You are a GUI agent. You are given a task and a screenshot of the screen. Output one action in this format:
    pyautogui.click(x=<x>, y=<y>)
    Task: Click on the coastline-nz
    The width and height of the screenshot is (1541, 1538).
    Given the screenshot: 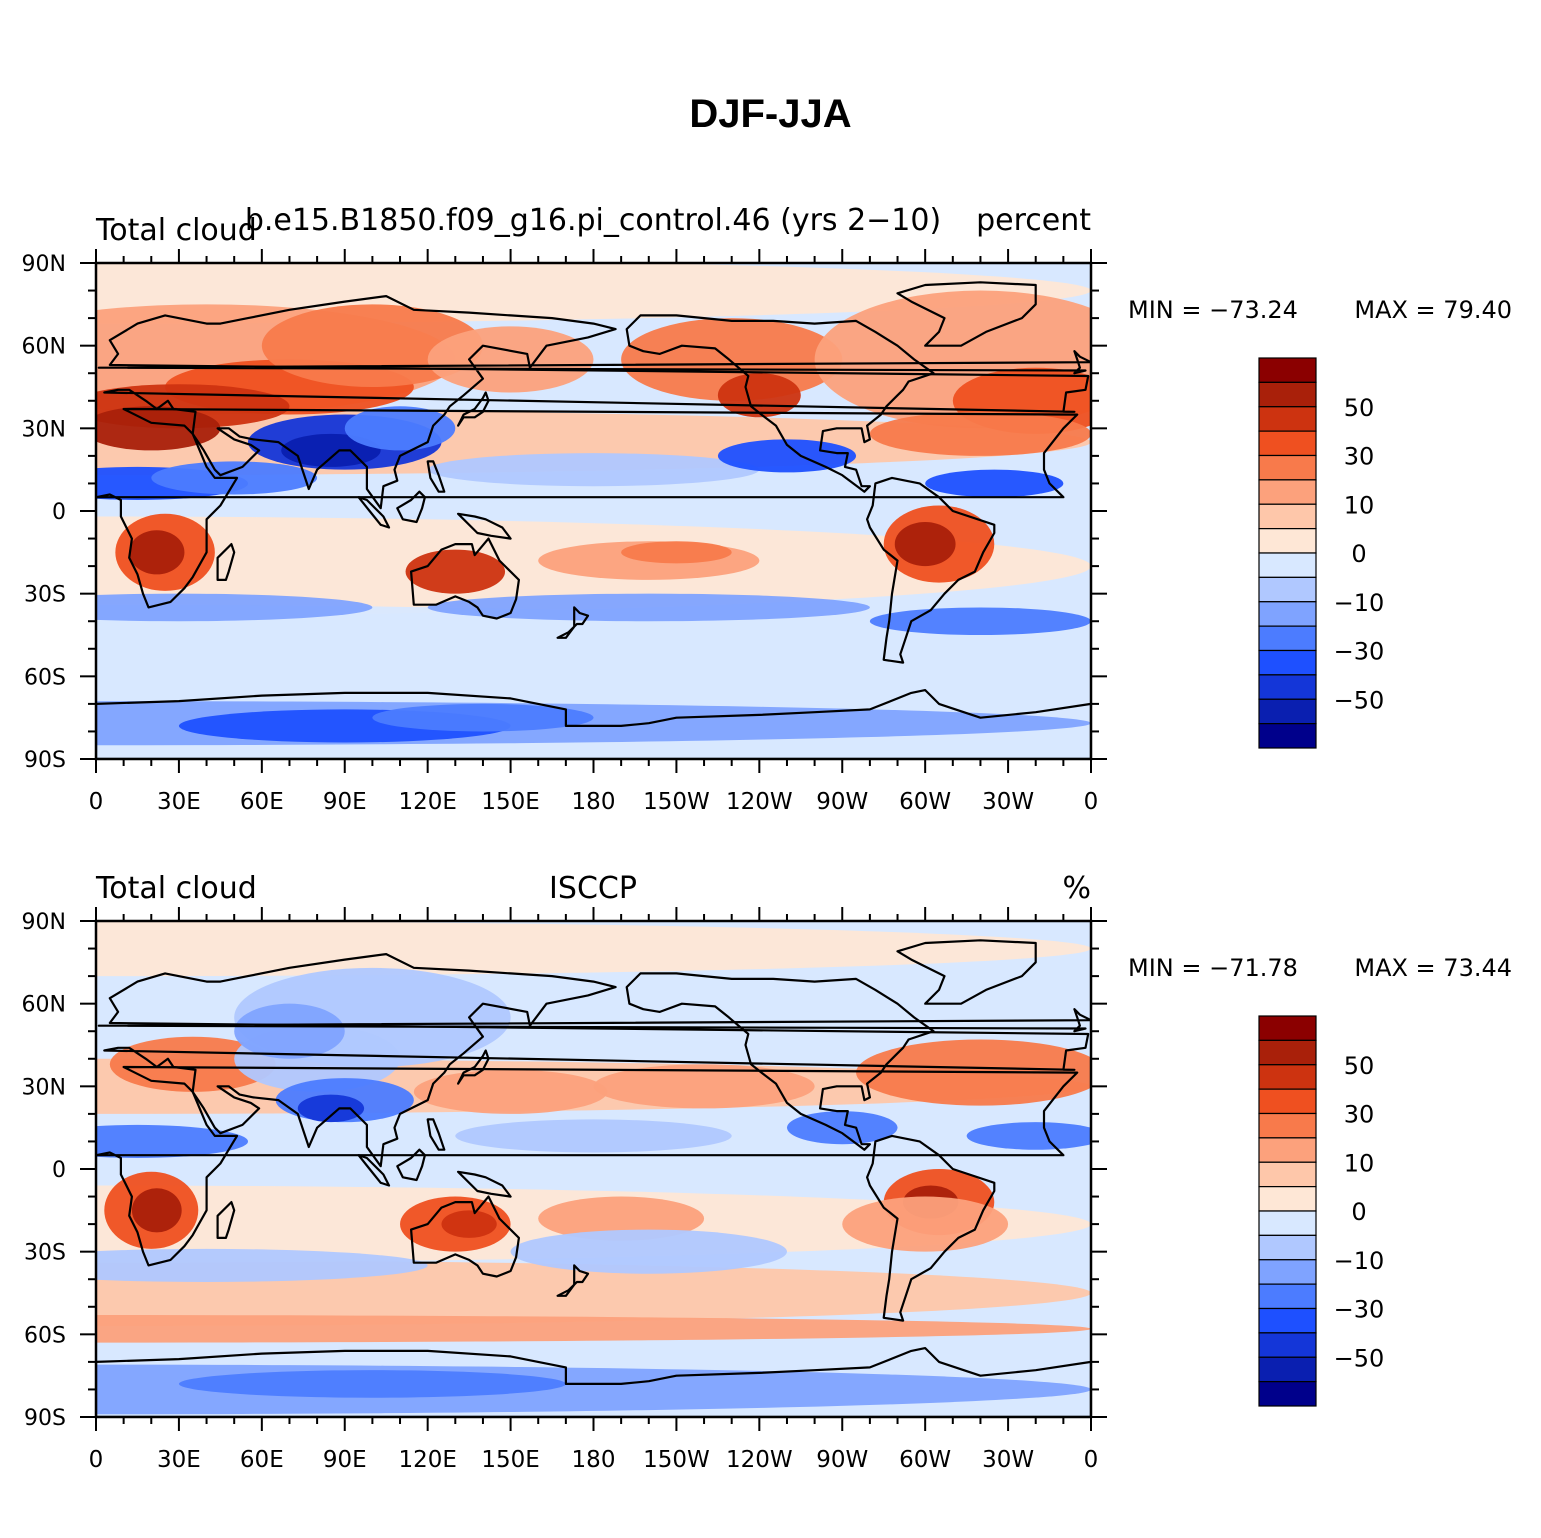 What is the action you would take?
    pyautogui.click(x=573, y=1280)
    